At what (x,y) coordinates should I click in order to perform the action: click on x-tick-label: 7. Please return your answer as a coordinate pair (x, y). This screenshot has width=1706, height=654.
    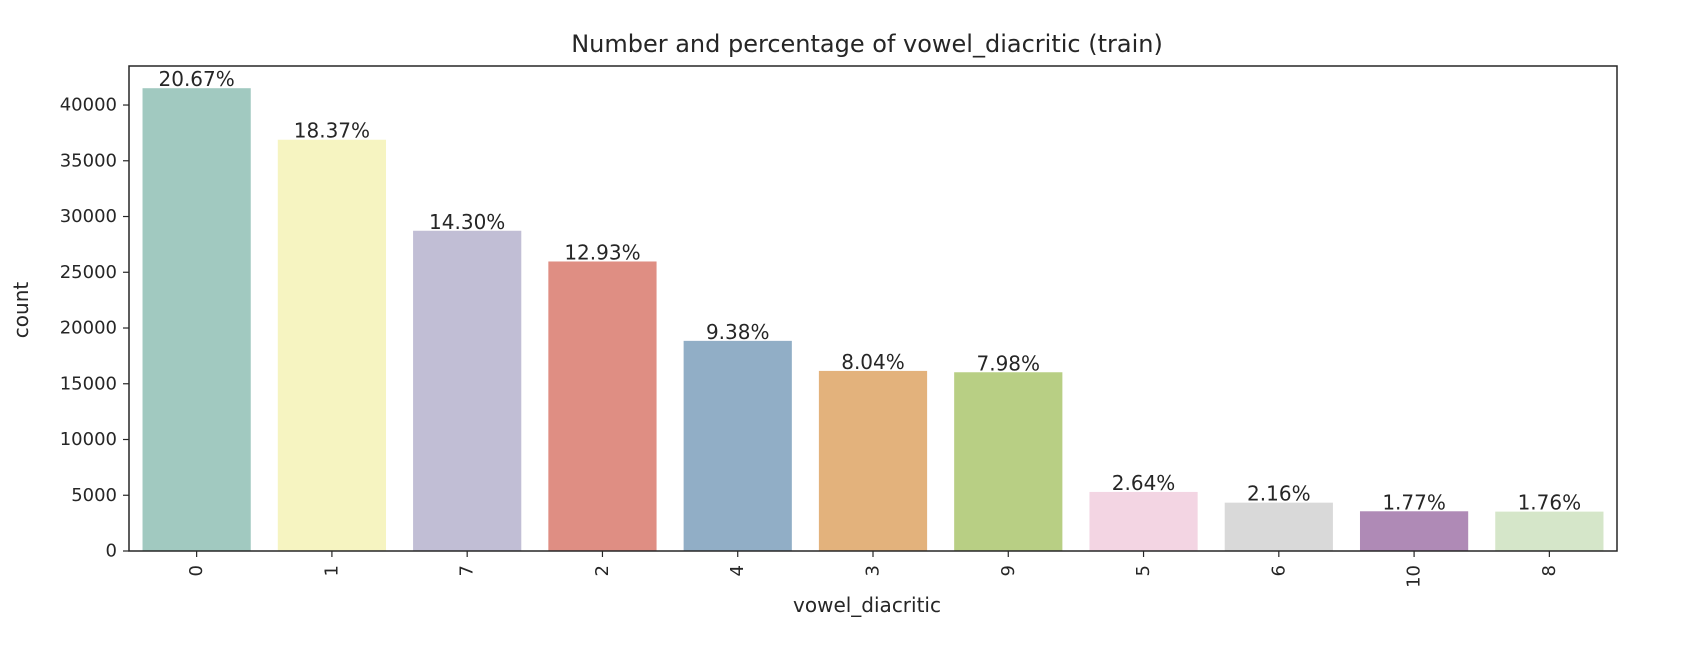
    Looking at the image, I should click on (467, 570).